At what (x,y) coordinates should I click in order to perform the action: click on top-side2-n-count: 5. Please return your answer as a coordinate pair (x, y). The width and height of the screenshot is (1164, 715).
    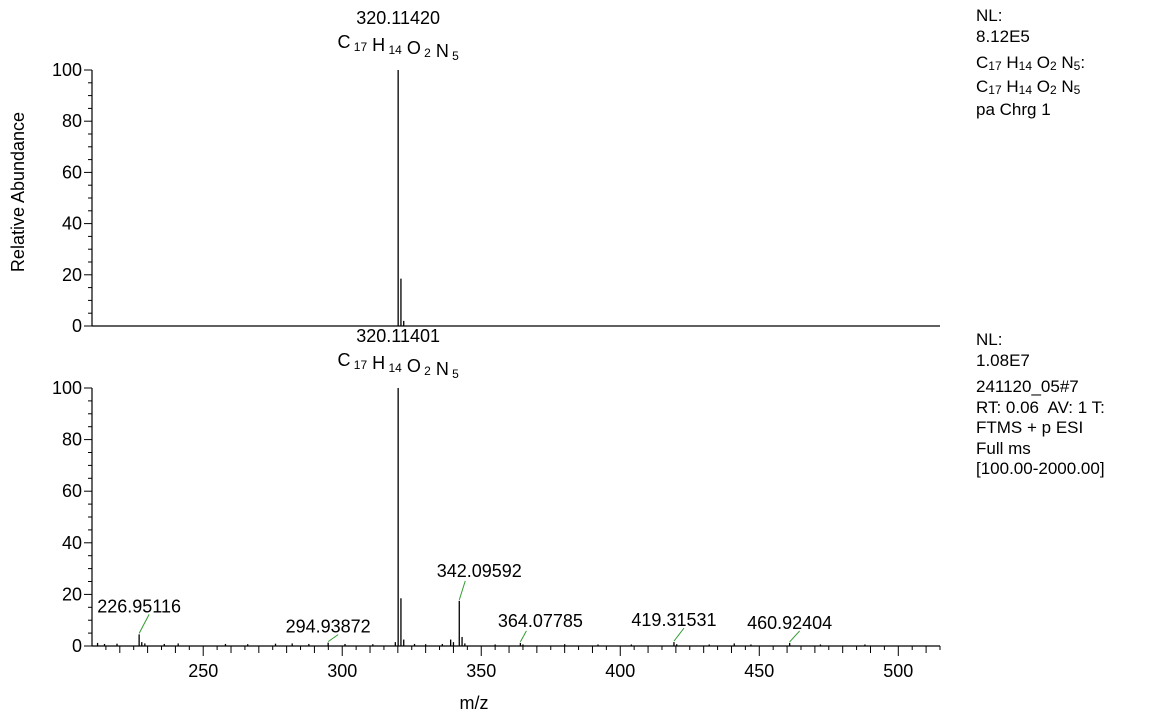
    Looking at the image, I should click on (1077, 89).